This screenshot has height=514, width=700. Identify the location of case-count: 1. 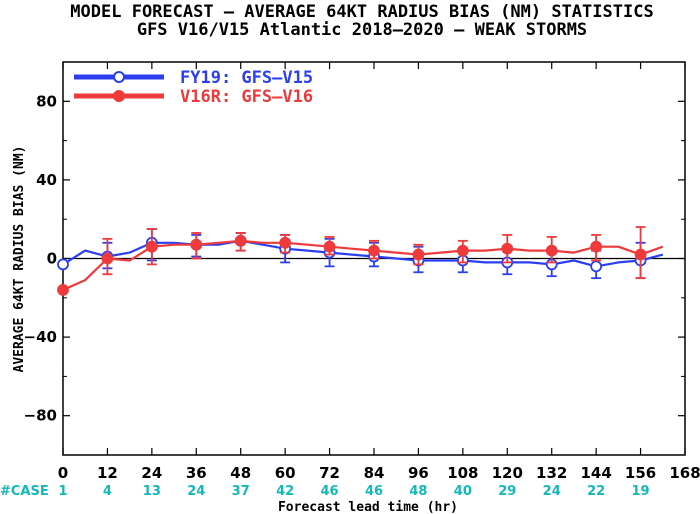
(62, 491).